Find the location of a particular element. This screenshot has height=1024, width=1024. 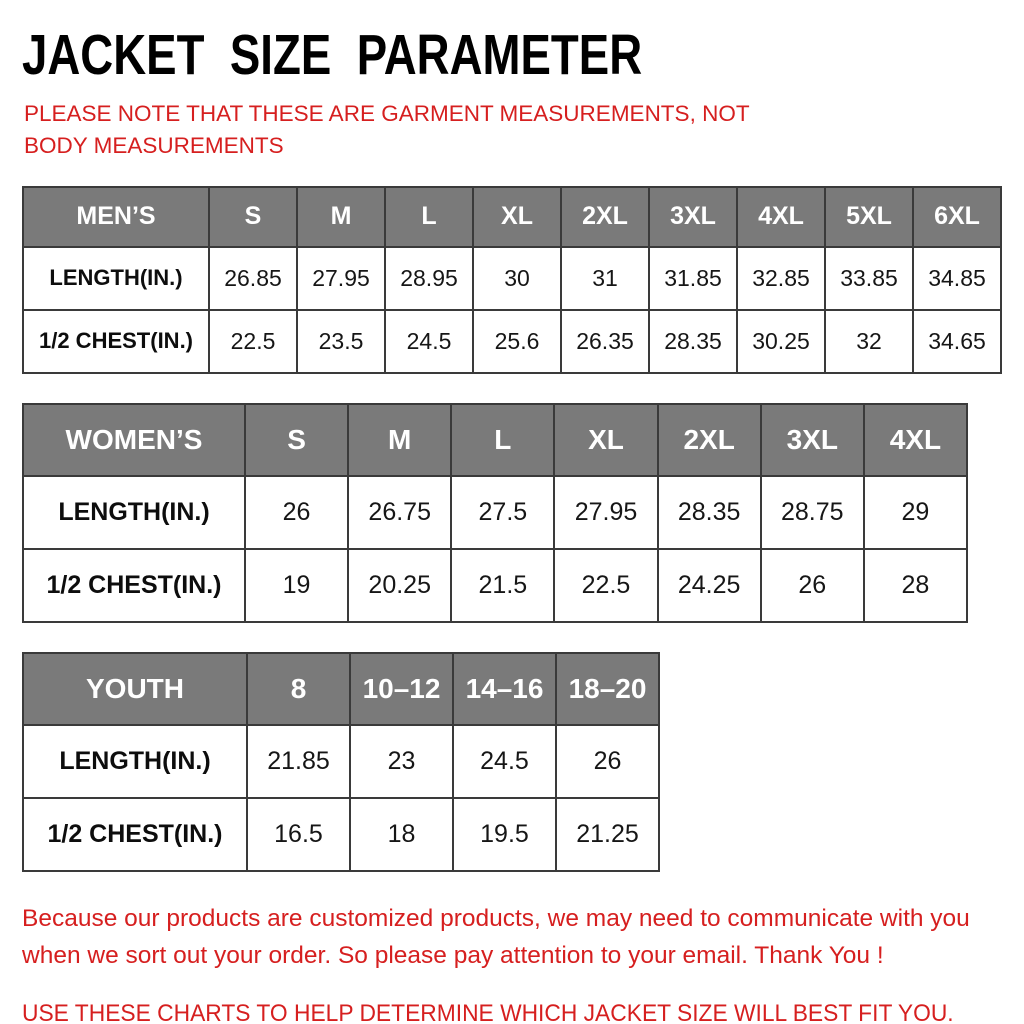

mens-table-title: MEN’S is located at coordinates (116, 216).